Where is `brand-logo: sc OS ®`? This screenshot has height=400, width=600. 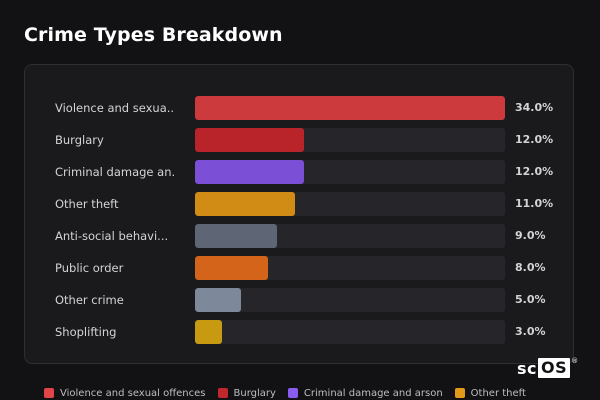 brand-logo: sc OS ® is located at coordinates (548, 368).